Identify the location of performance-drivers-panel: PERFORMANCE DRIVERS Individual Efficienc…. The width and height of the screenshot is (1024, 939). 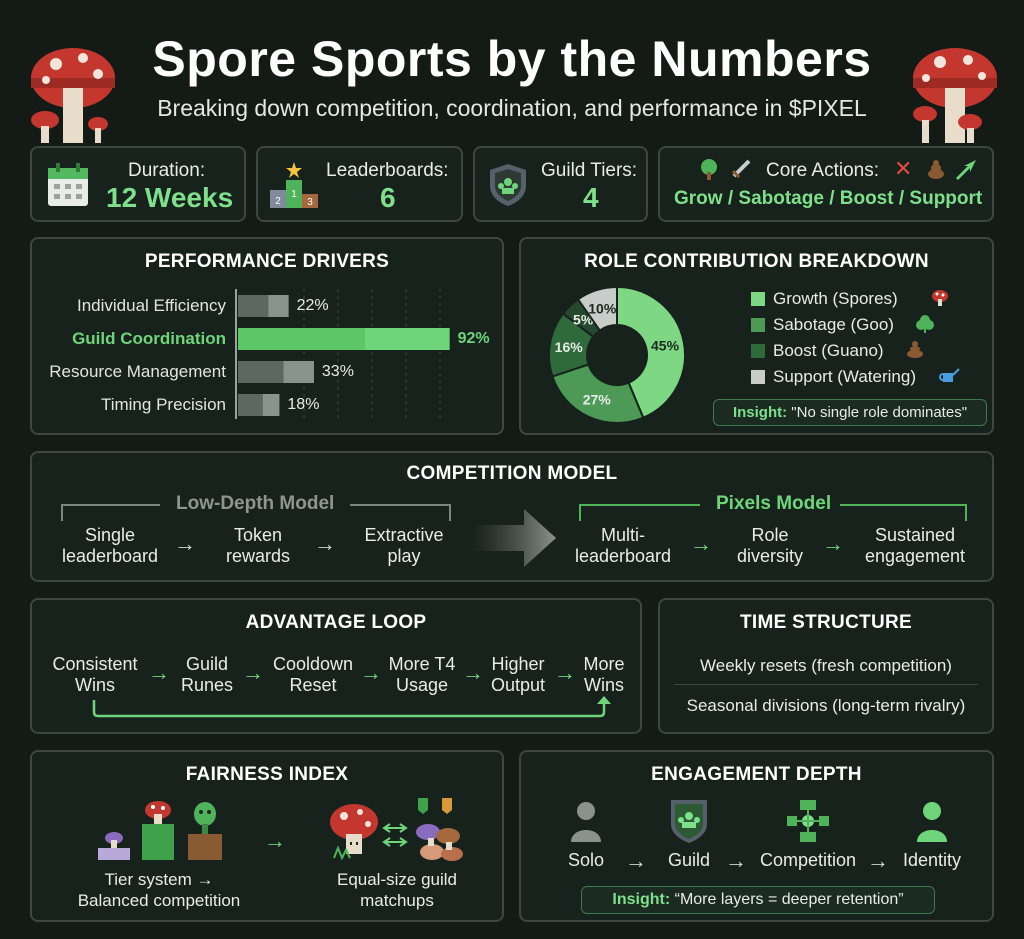
(267, 336).